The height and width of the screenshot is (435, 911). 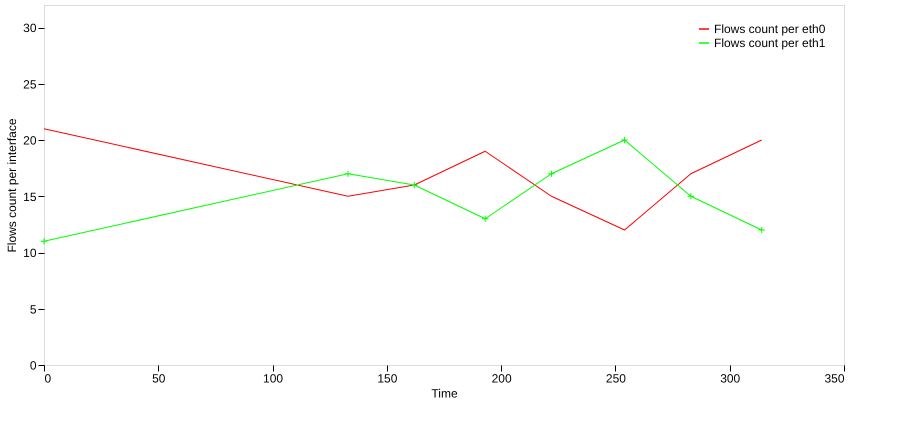 What do you see at coordinates (48, 379) in the screenshot?
I see `x-tick-label: 0` at bounding box center [48, 379].